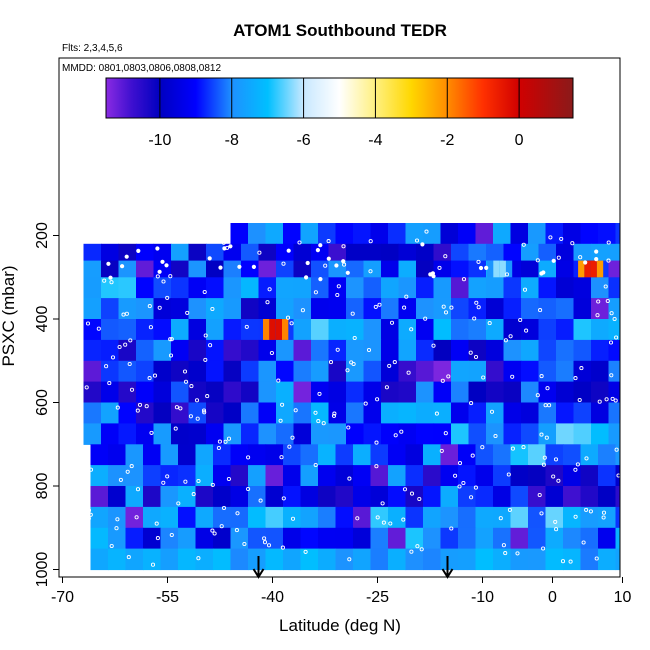  I want to click on x-axis-label: Latitude (deg N), so click(340, 625).